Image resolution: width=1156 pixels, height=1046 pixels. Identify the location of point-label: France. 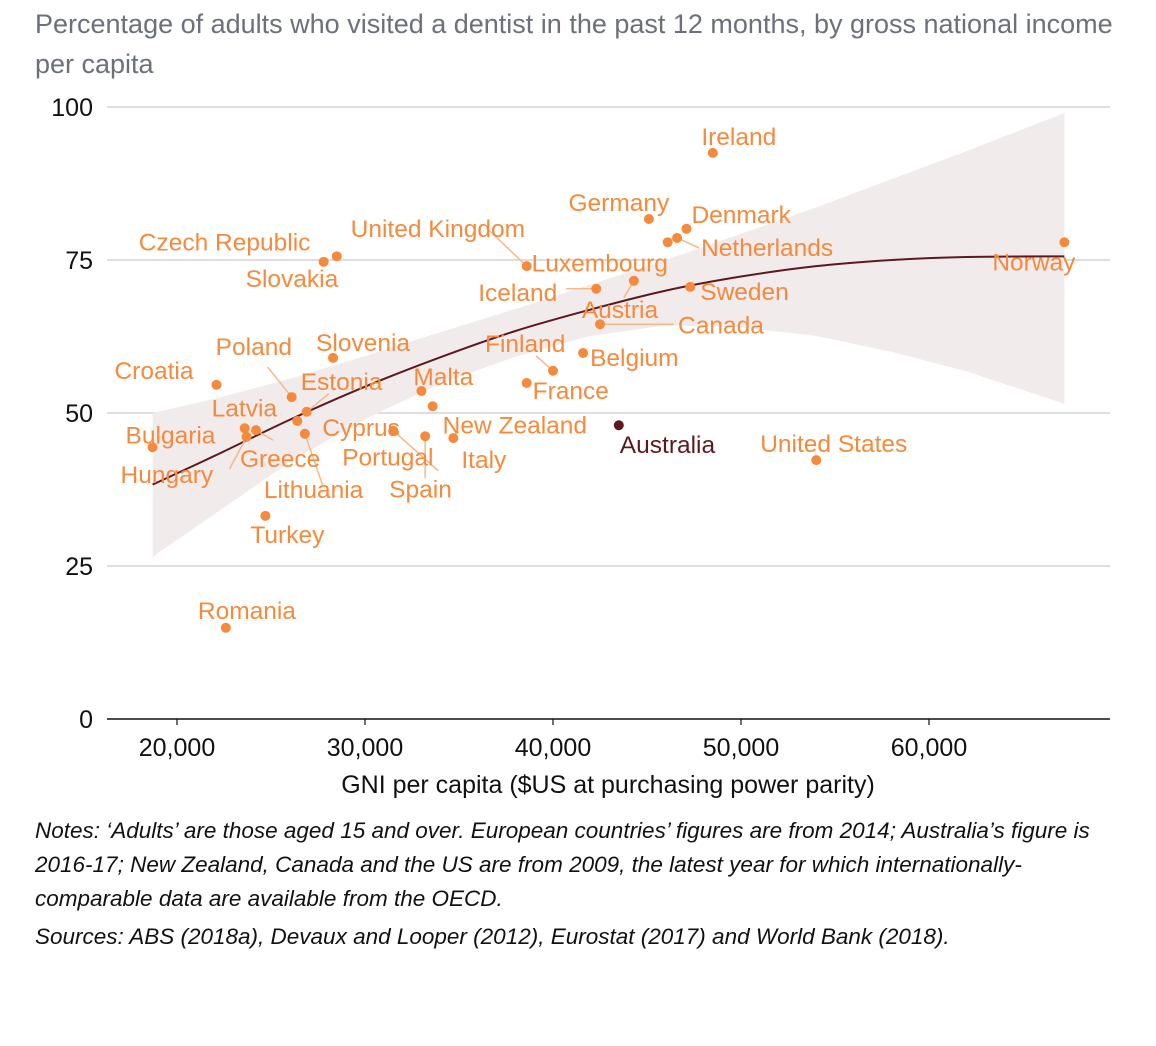
(571, 391).